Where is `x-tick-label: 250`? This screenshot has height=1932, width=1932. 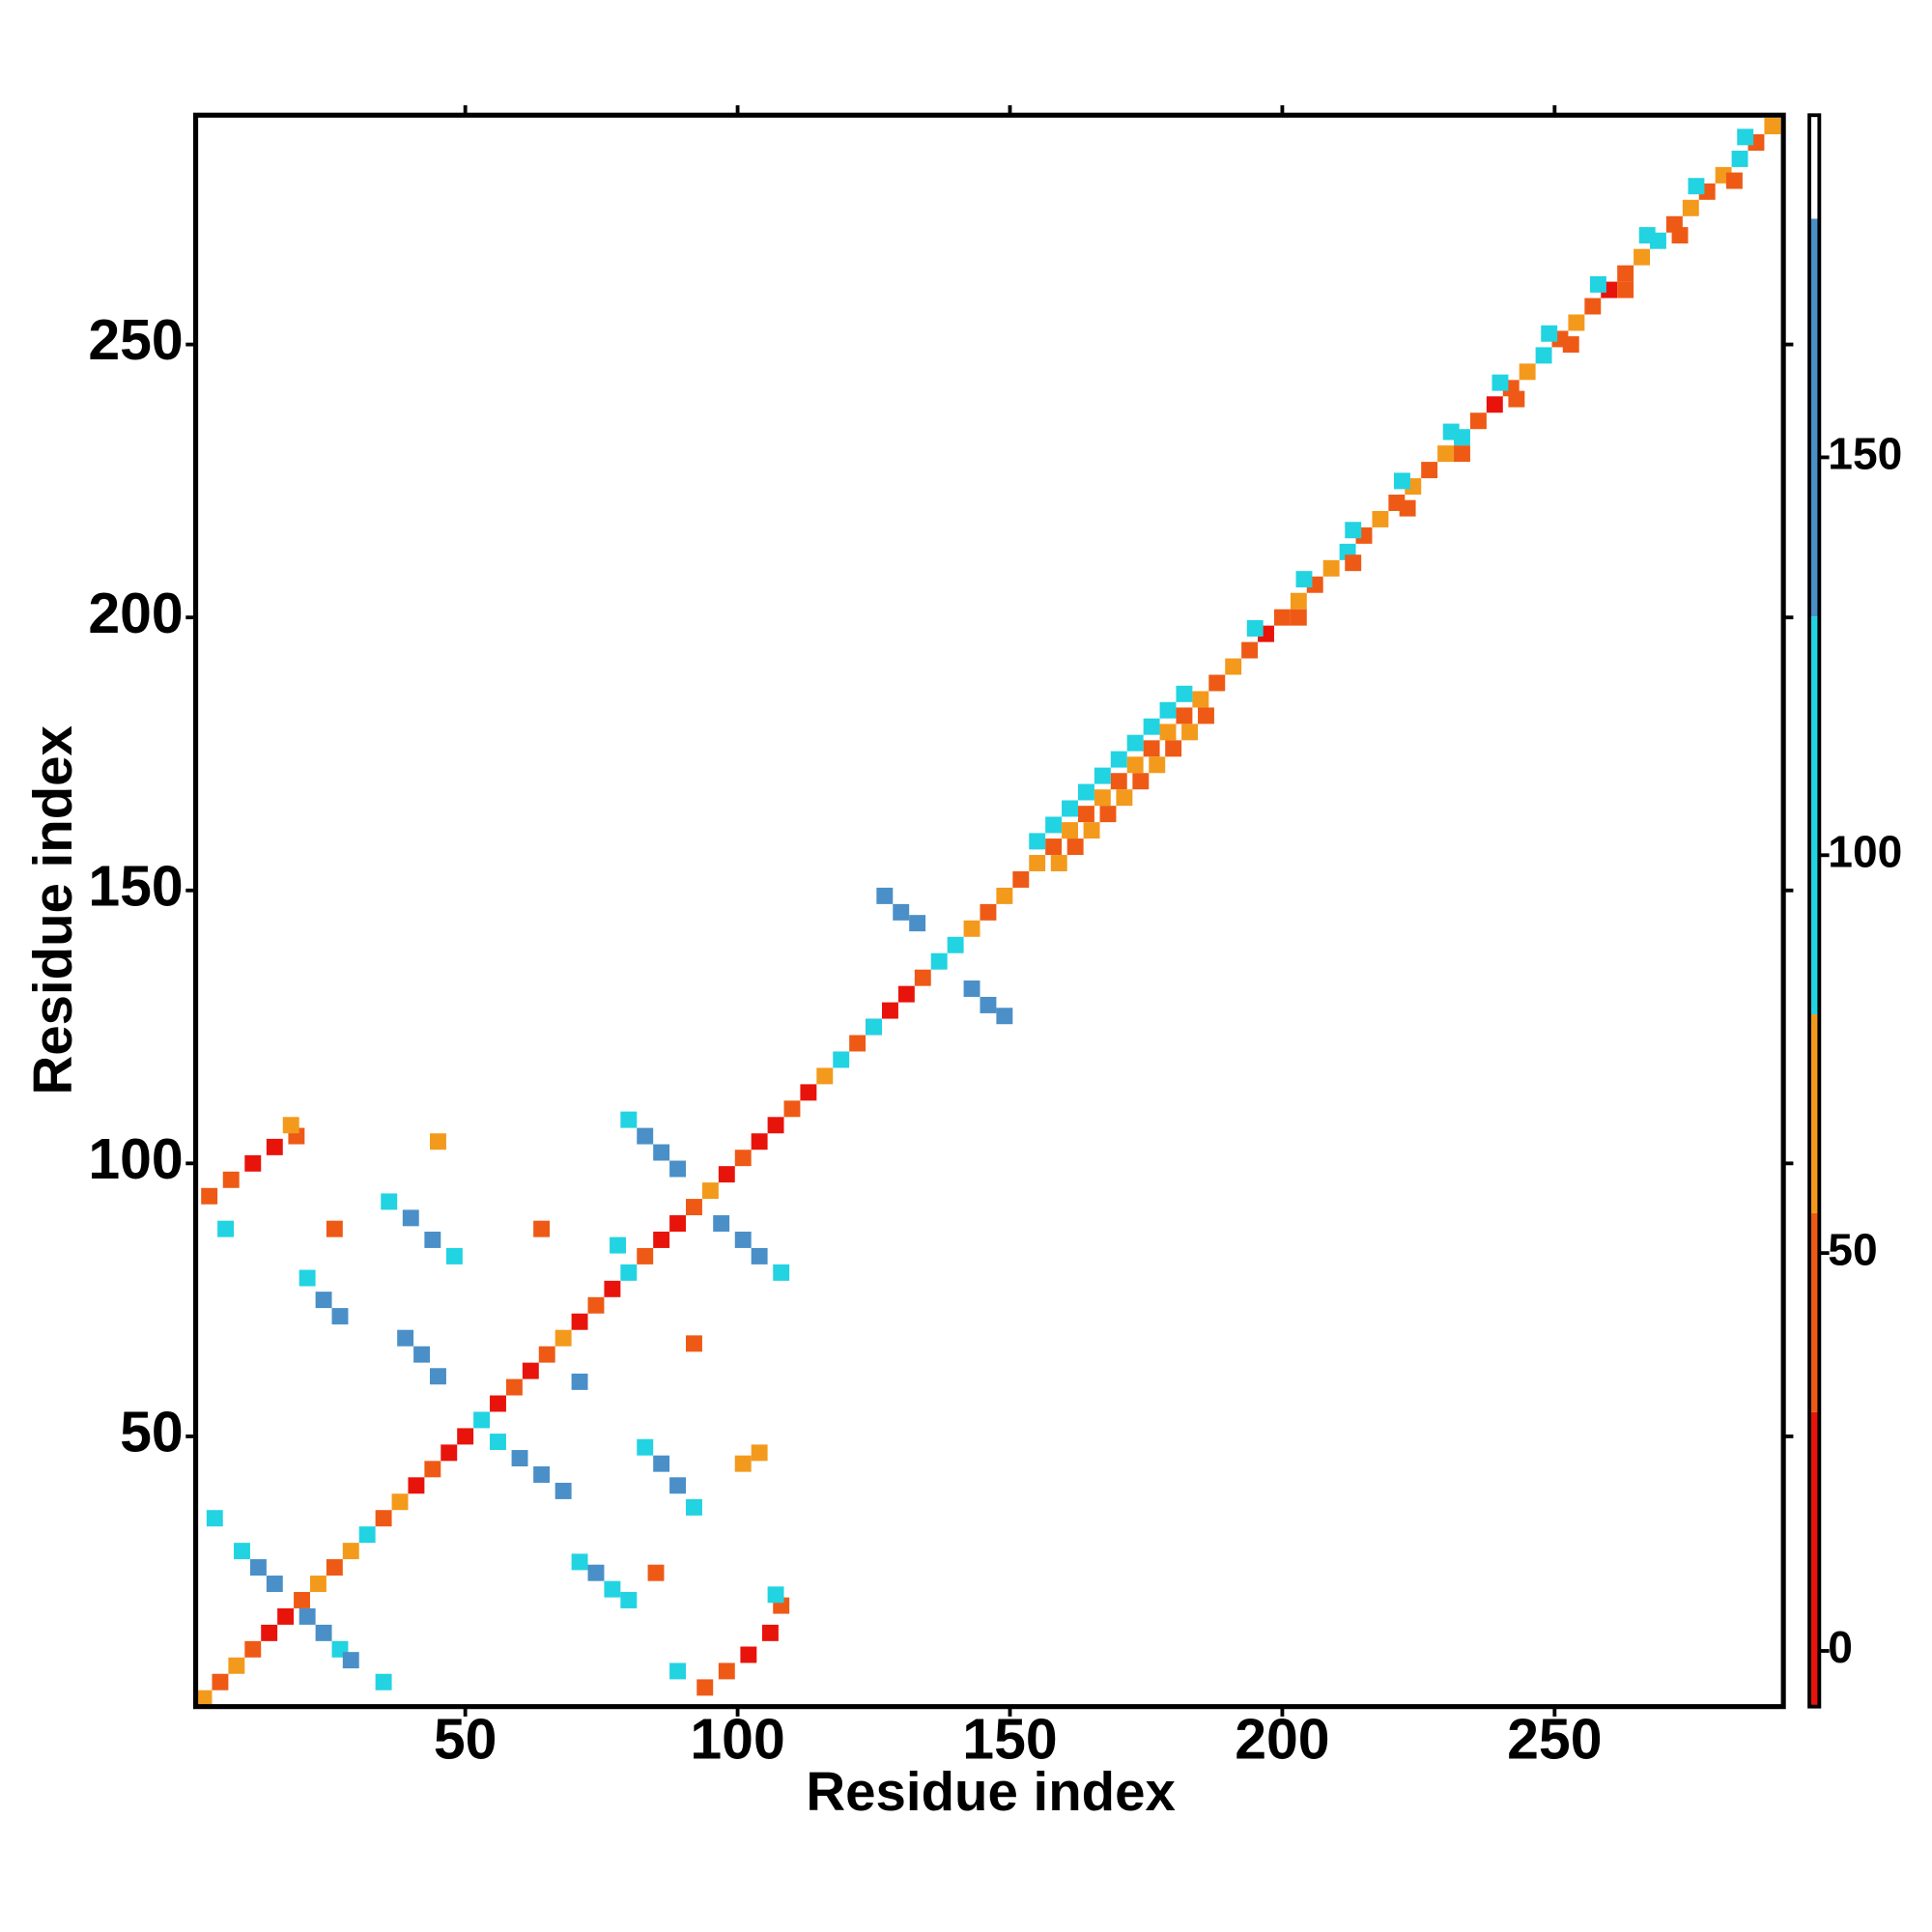
x-tick-label: 250 is located at coordinates (1554, 1740).